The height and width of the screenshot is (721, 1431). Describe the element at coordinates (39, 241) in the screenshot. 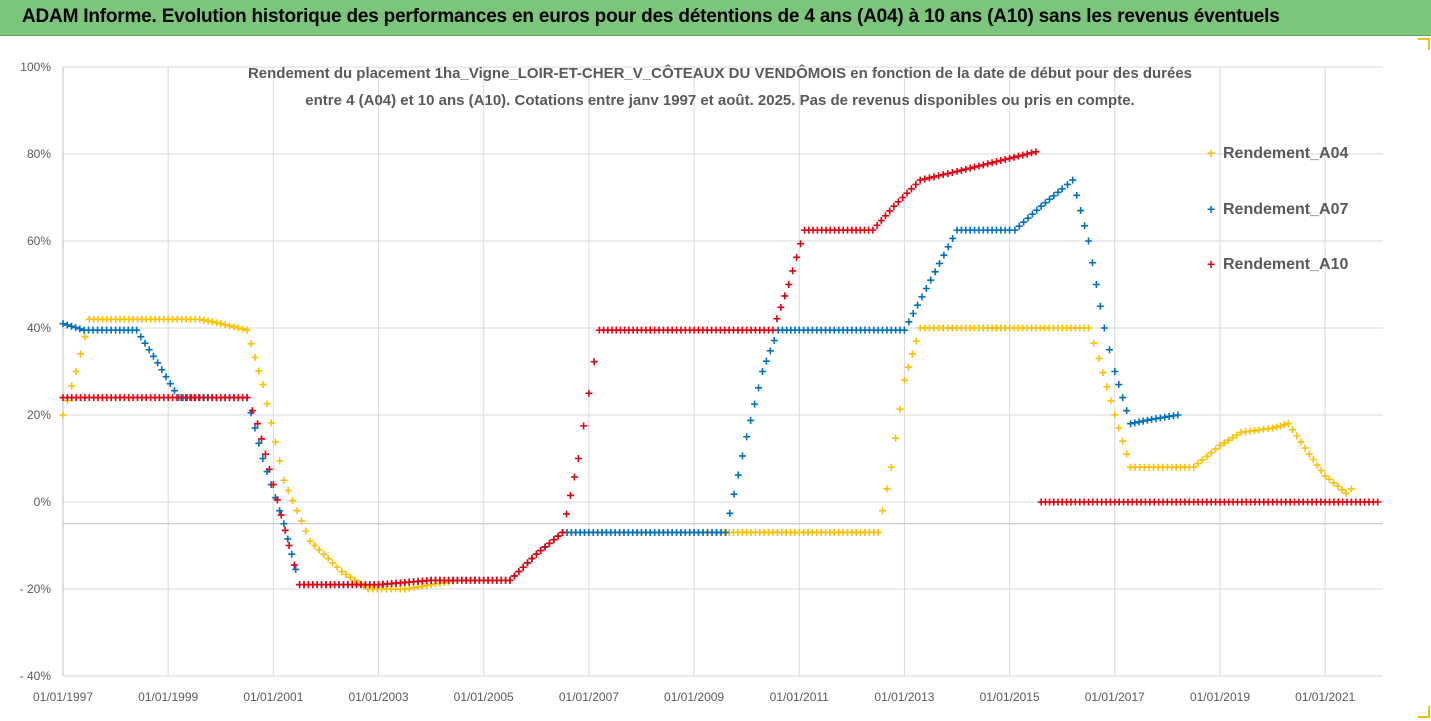

I see `y-tick-label: 60%` at that location.